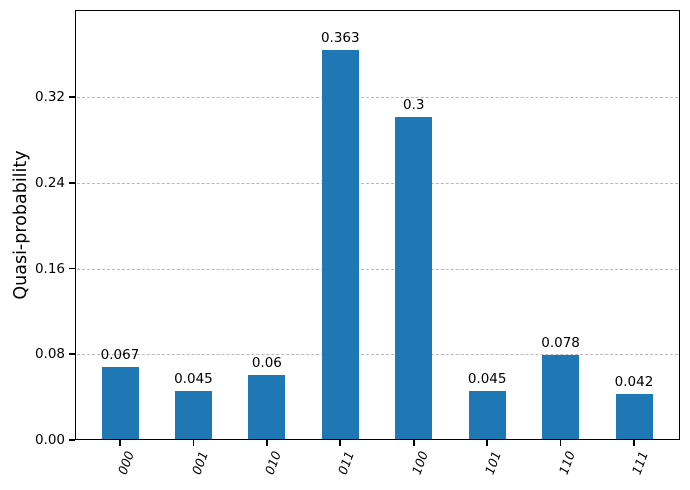  What do you see at coordinates (493, 463) in the screenshot?
I see `x-tick-label: 101` at bounding box center [493, 463].